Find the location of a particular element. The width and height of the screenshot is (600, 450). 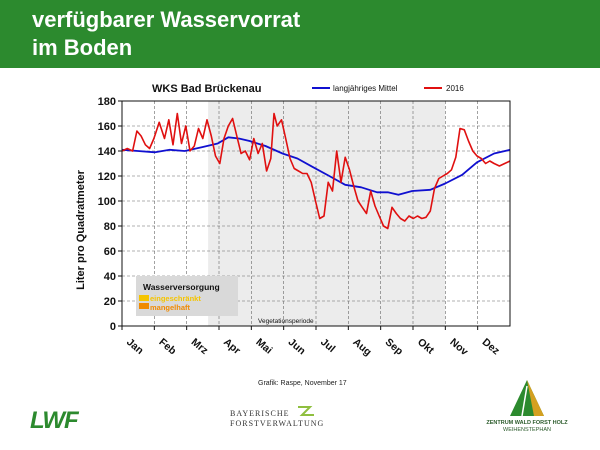

x-tick-label: Jan is located at coordinates (135, 346).